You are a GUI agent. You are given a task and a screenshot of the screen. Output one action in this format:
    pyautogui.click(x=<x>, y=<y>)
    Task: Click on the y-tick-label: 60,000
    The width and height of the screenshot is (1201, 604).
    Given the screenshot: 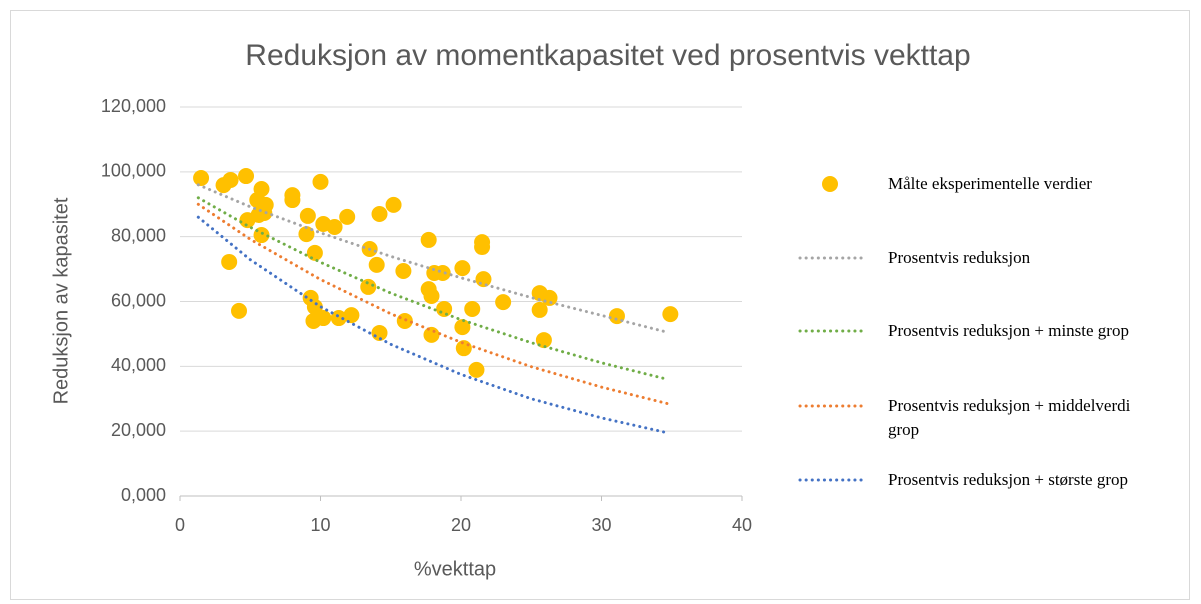 What is the action you would take?
    pyautogui.click(x=138, y=300)
    